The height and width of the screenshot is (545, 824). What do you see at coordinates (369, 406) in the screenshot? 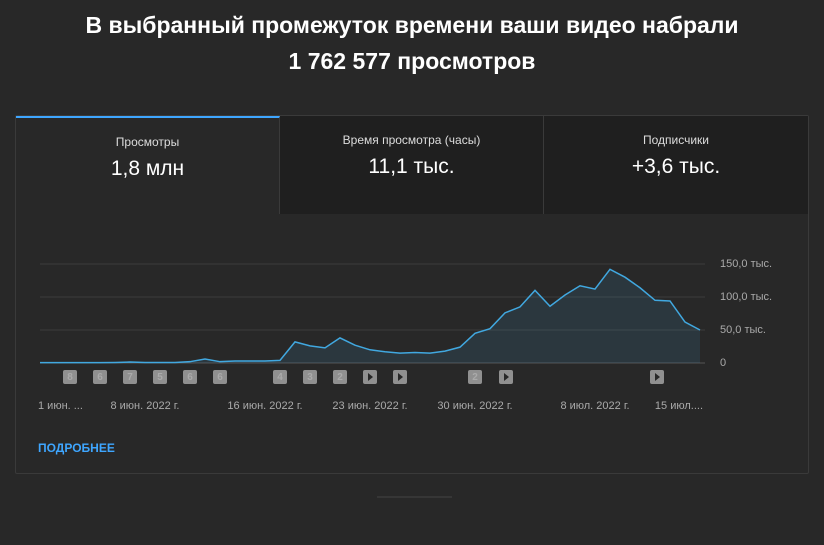
I see `x-tick-label: 23 июн. 2022 г.` at bounding box center [369, 406].